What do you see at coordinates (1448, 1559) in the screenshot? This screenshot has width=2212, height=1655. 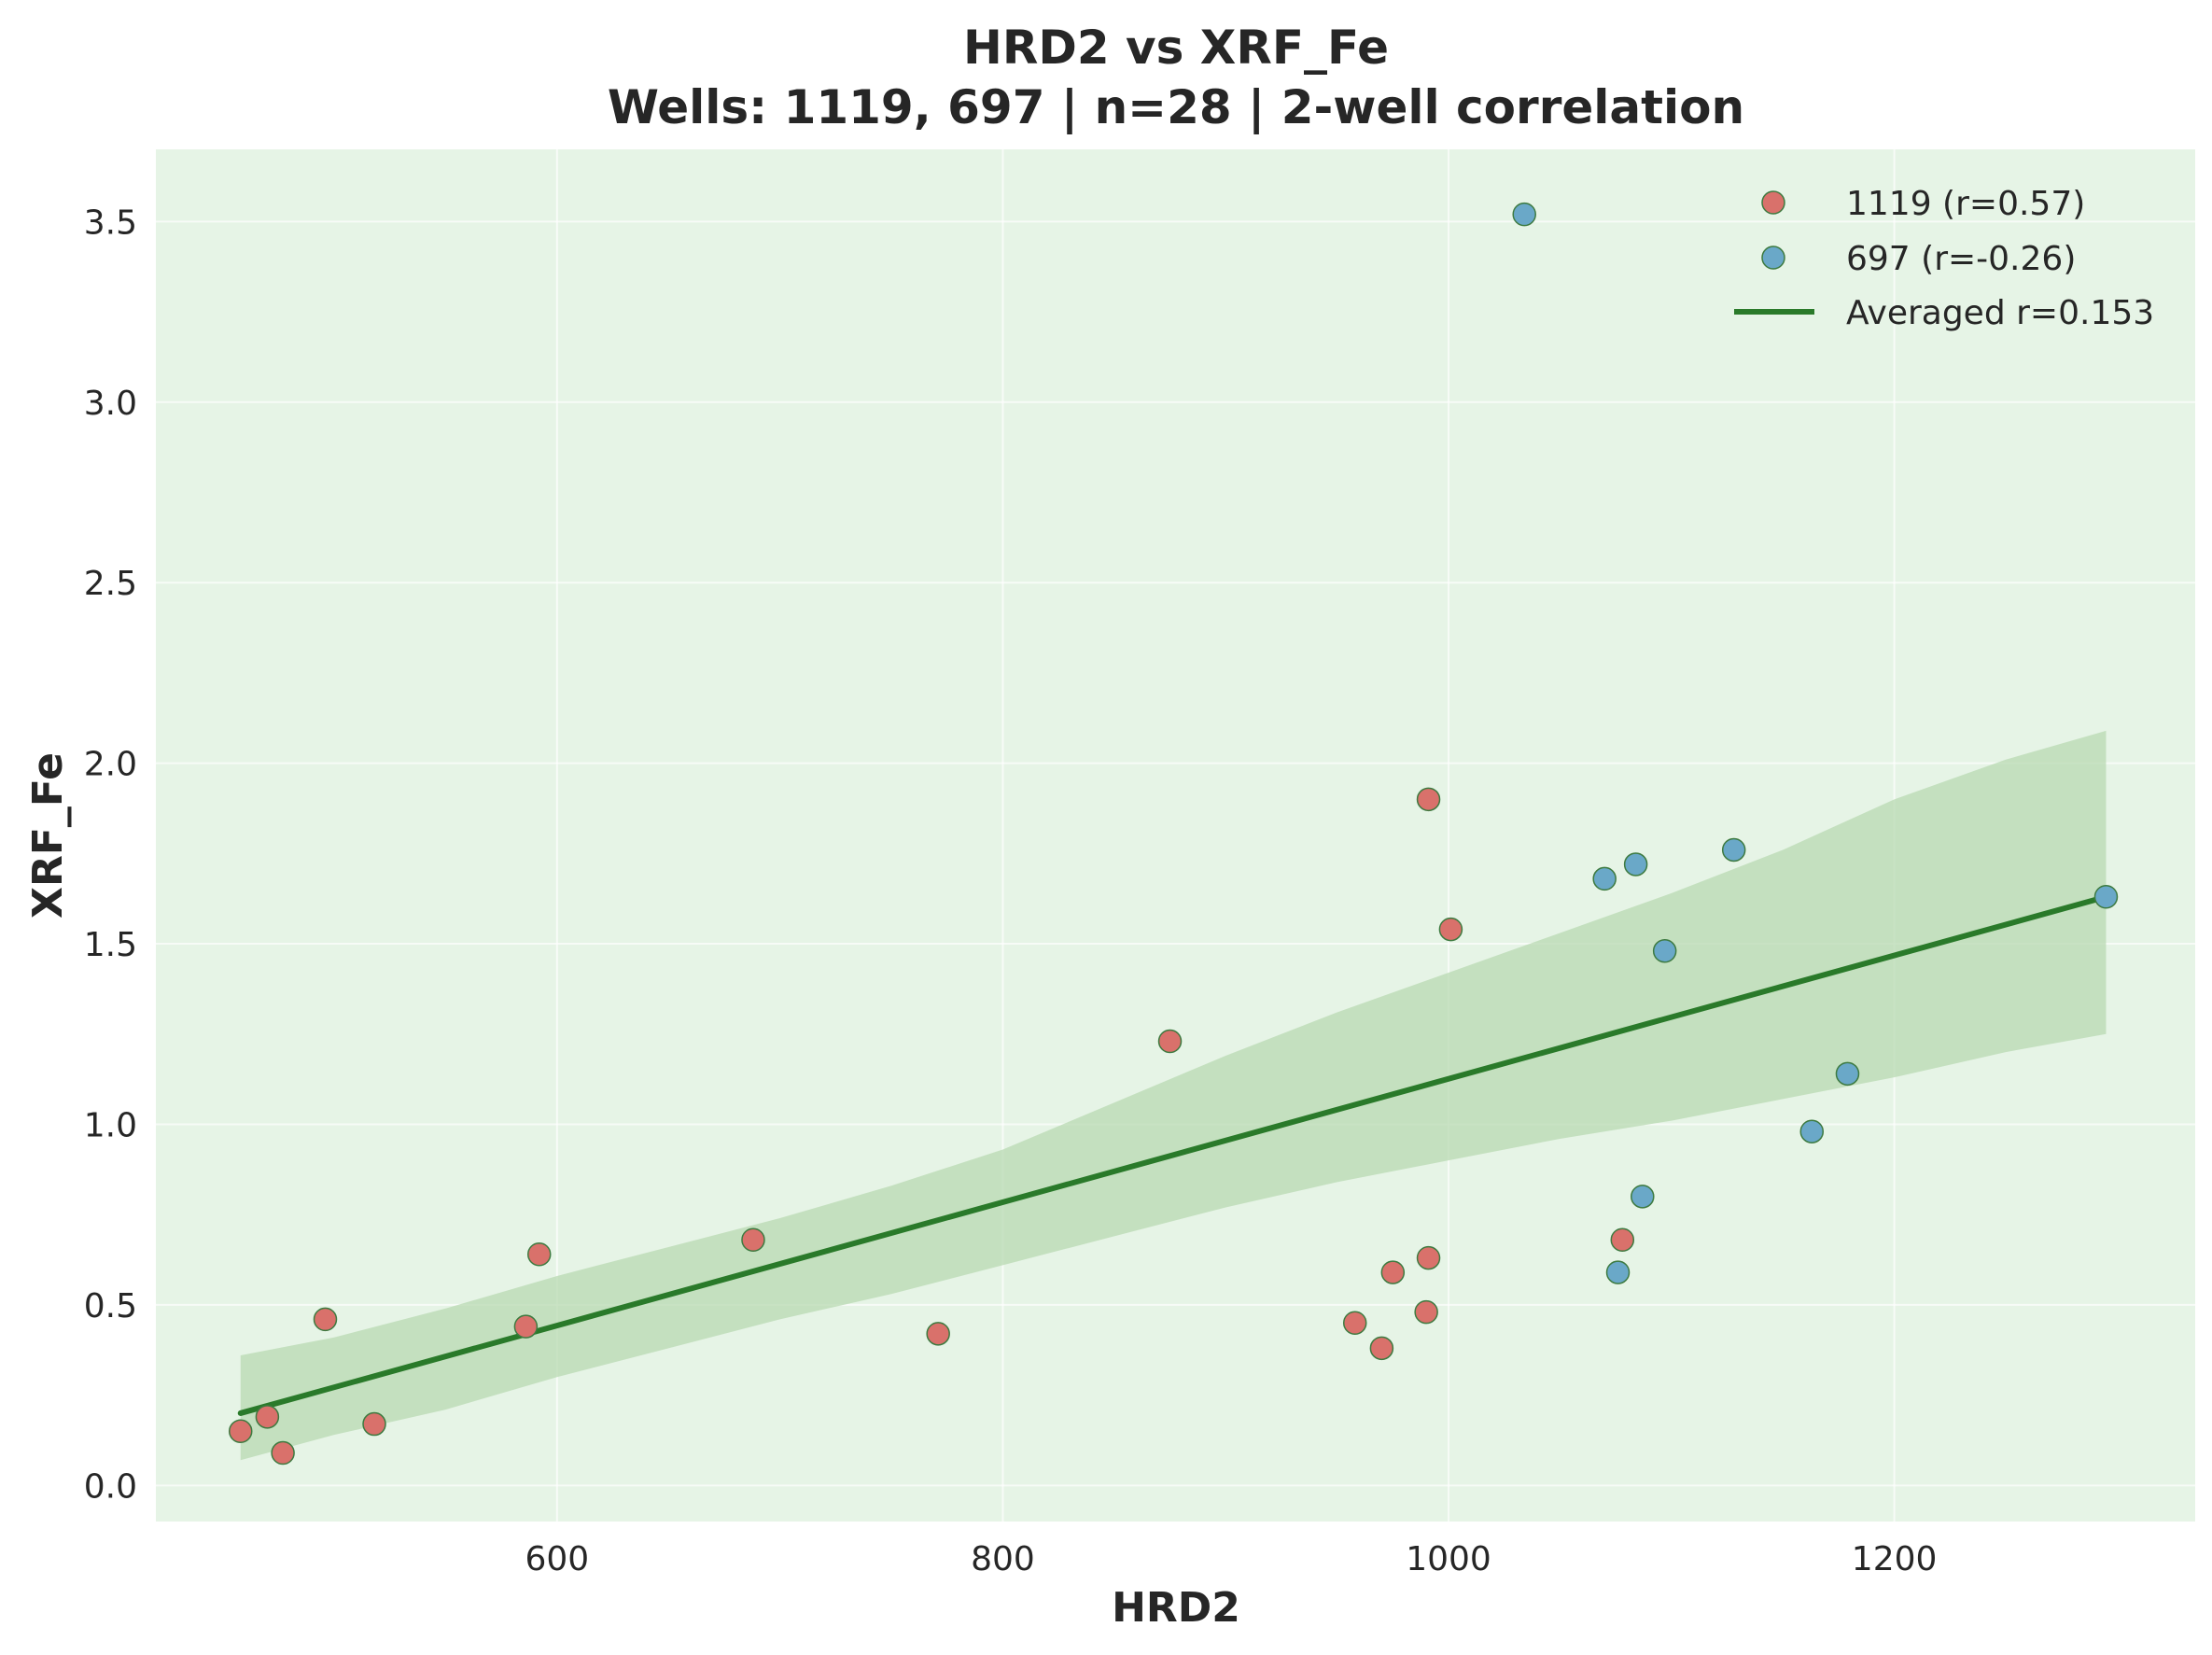 I see `x-tick-label: 1000` at bounding box center [1448, 1559].